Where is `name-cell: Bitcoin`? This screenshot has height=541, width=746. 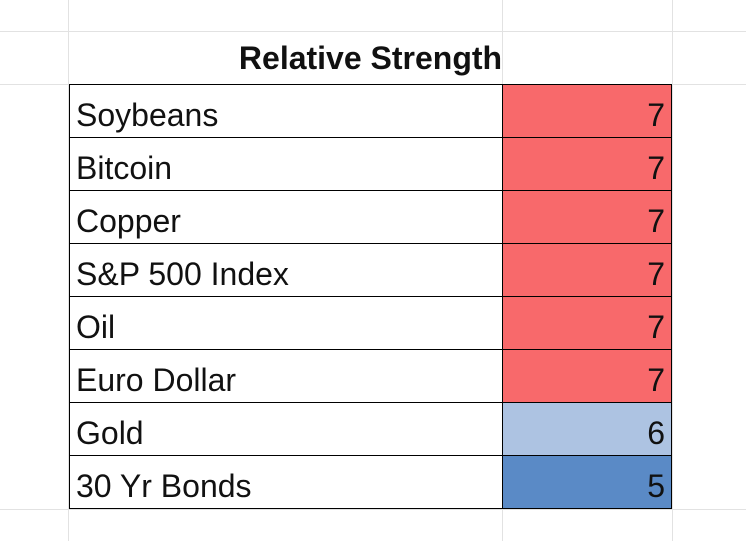
name-cell: Bitcoin is located at coordinates (286, 164).